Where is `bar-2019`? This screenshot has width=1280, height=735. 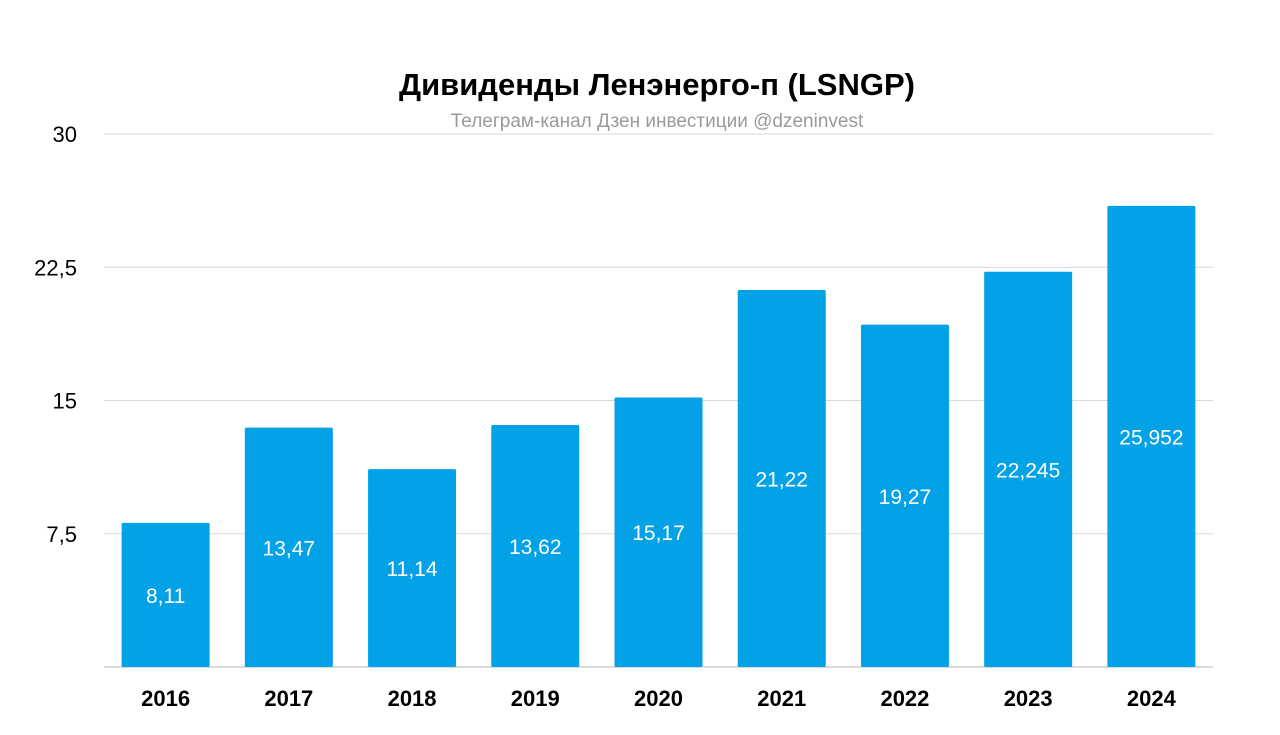
bar-2019 is located at coordinates (535, 546).